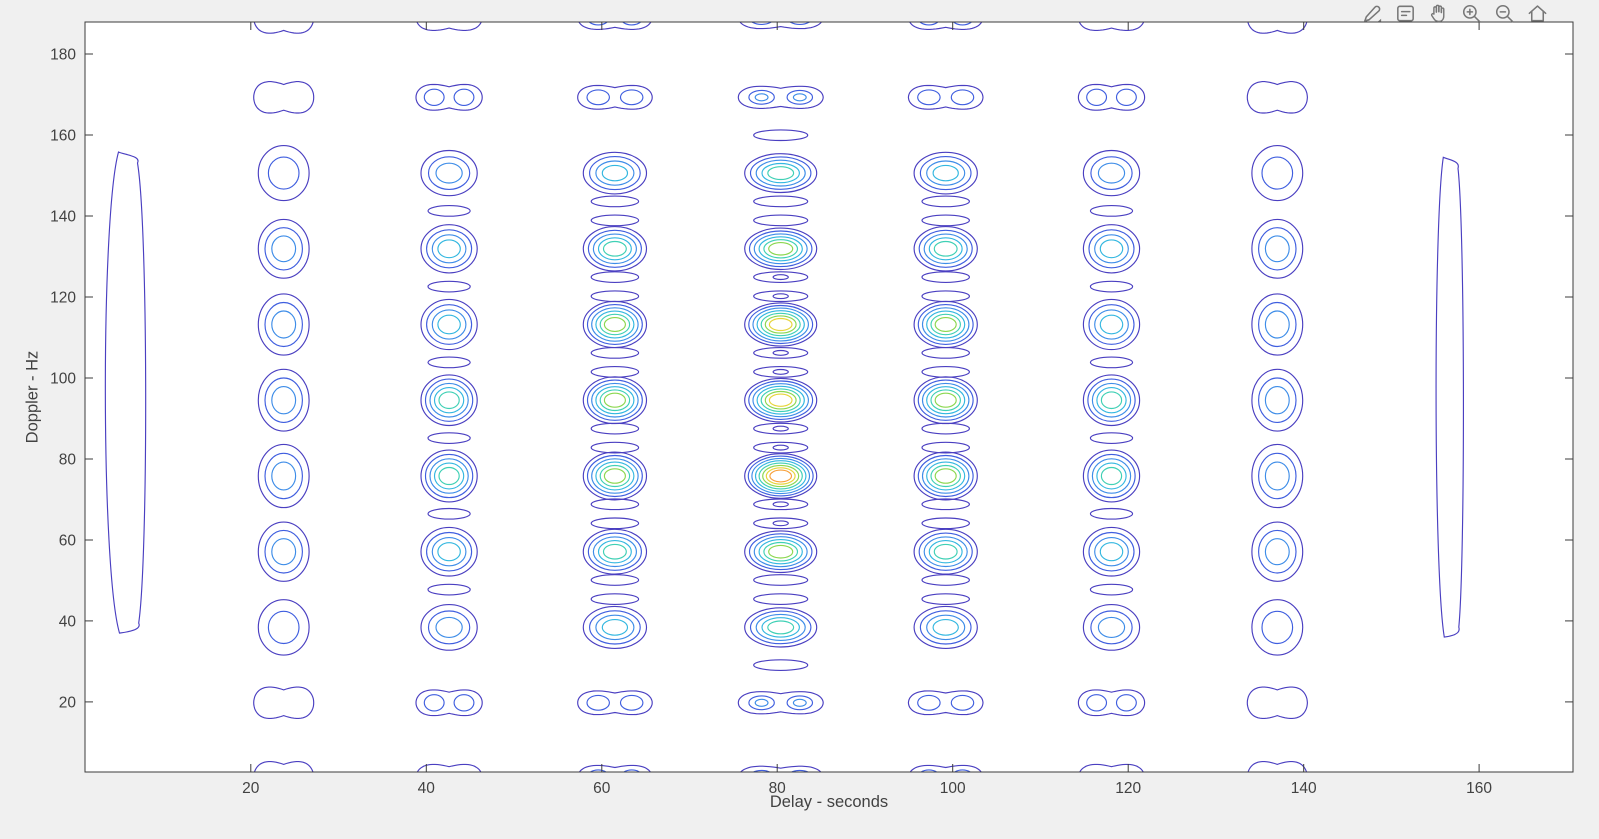  What do you see at coordinates (68, 460) in the screenshot?
I see `y-tick-label: 80` at bounding box center [68, 460].